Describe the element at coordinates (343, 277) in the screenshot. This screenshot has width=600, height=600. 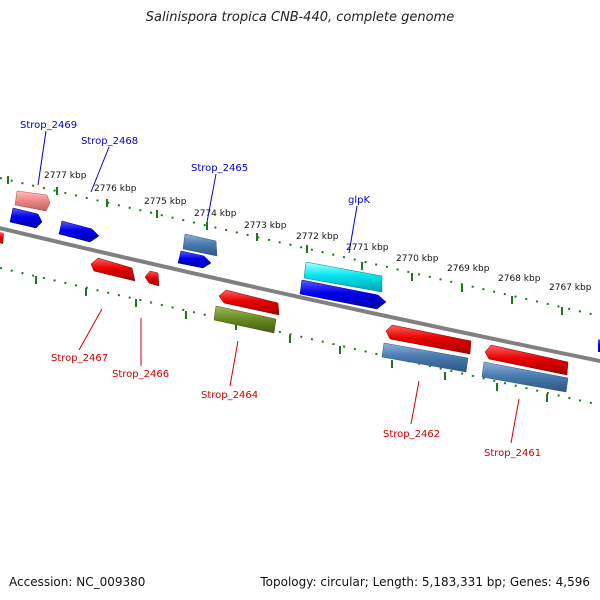
I see `gene-glpk` at that location.